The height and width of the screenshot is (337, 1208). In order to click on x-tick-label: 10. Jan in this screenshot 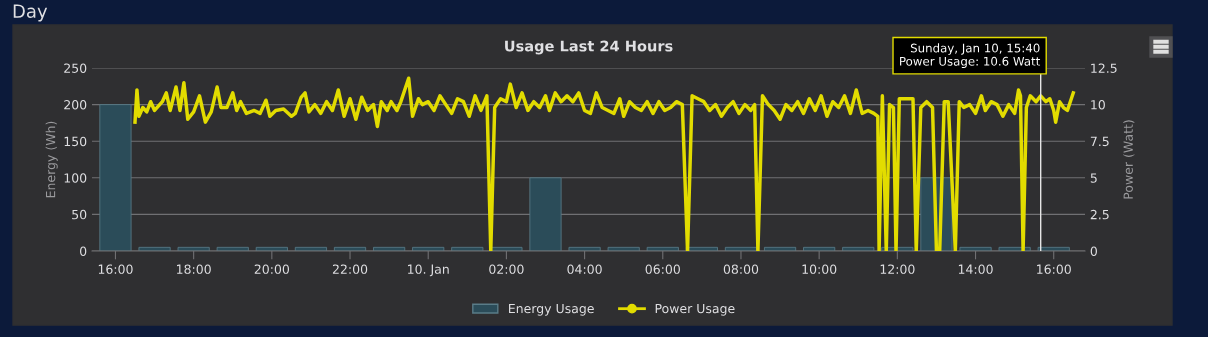, I will do `click(428, 270)`.